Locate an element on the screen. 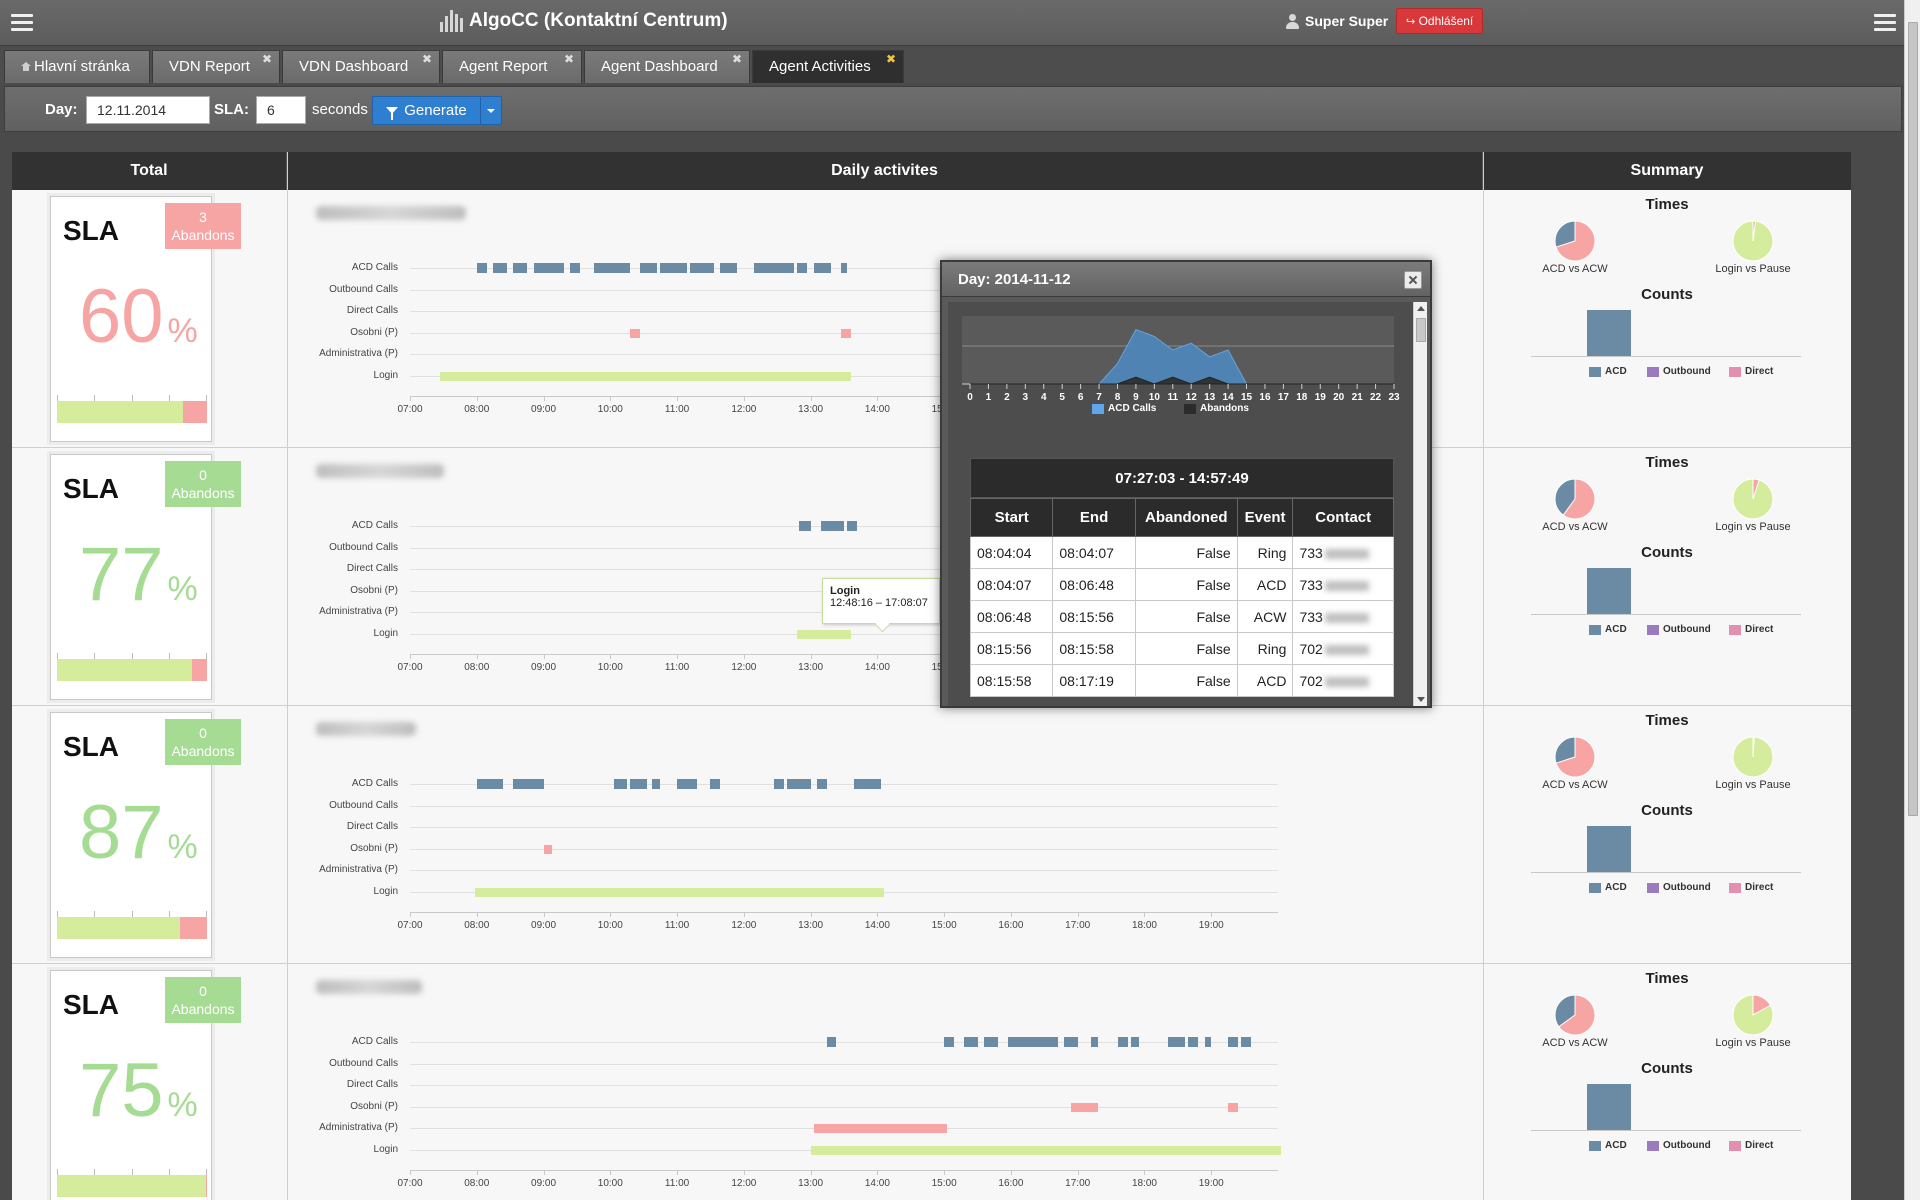 The image size is (1920, 1200). tab-vdn-report: VDN Report ✖ is located at coordinates (216, 66).